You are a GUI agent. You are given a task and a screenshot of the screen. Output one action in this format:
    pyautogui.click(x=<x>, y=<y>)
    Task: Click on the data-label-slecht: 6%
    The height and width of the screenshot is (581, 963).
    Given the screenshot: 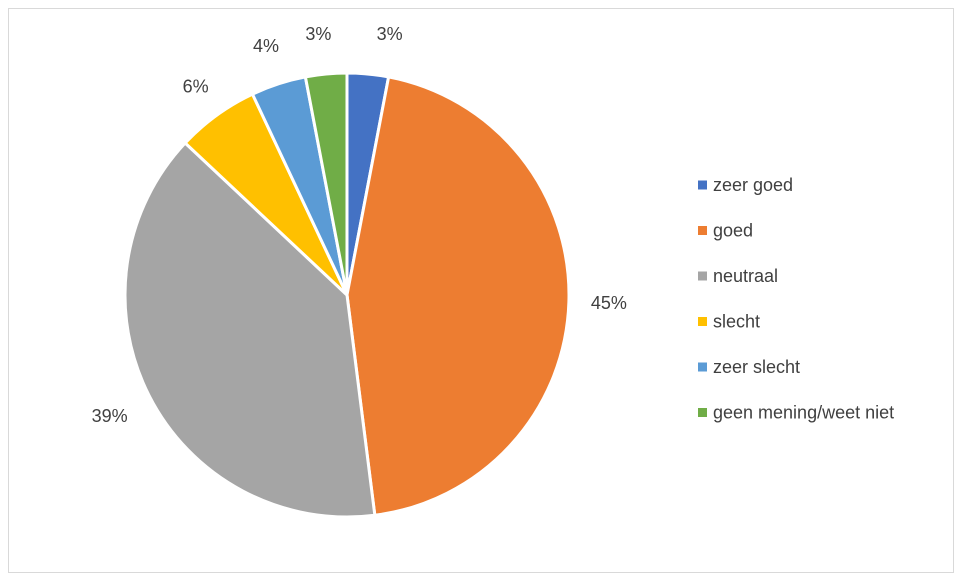 What is the action you would take?
    pyautogui.click(x=196, y=87)
    